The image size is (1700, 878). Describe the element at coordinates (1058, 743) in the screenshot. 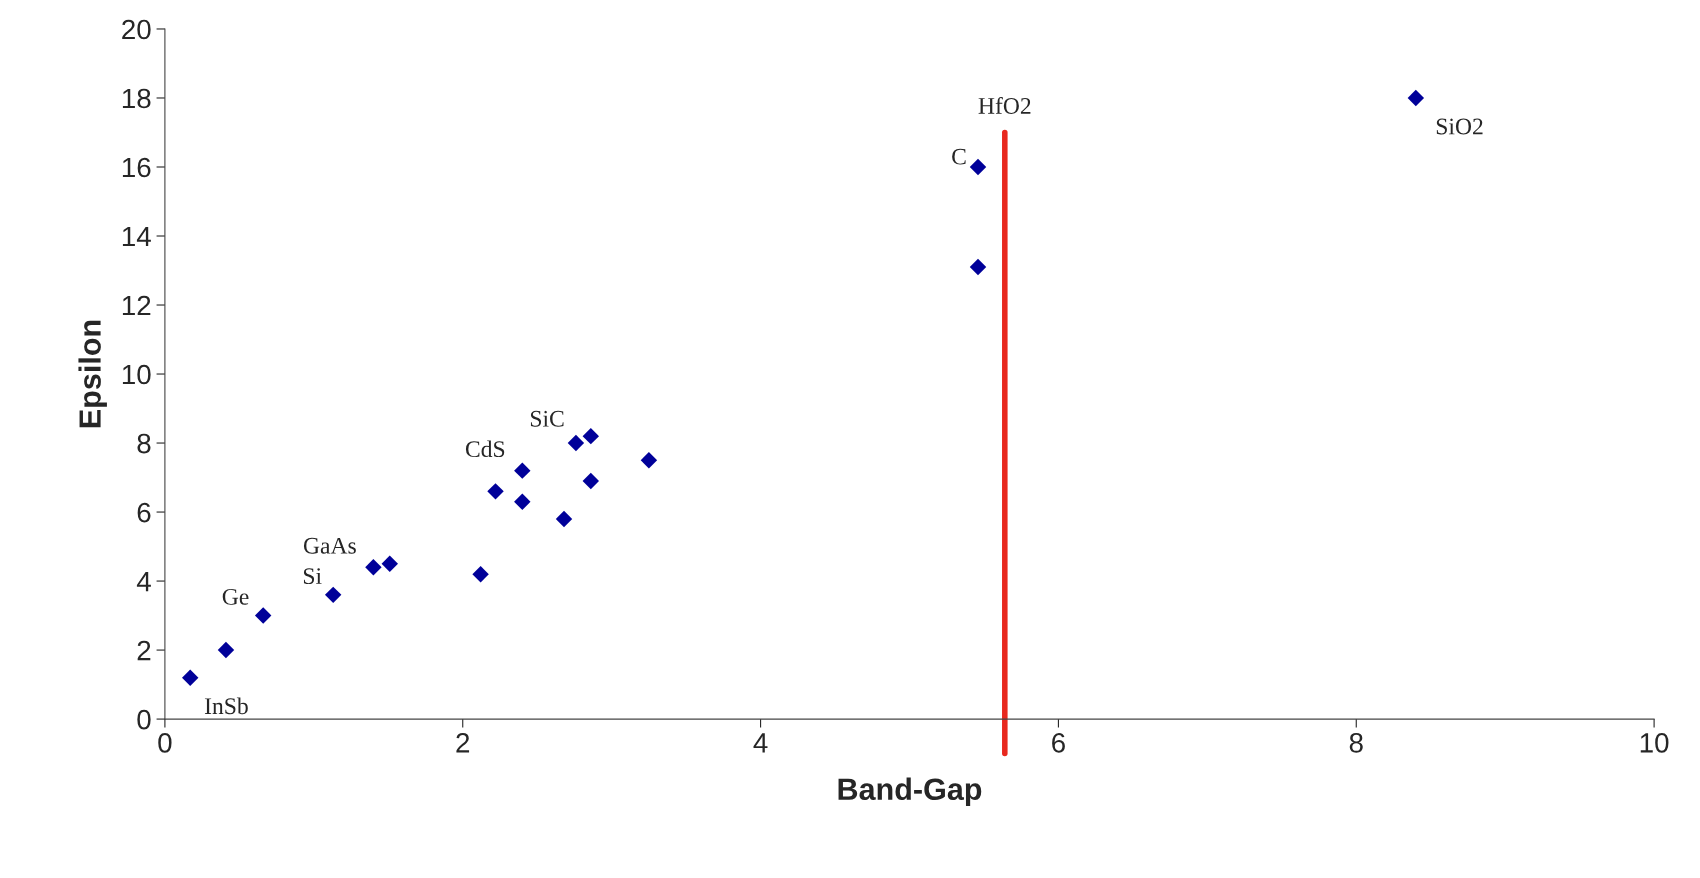

I see `x-tick-label: 6` at that location.